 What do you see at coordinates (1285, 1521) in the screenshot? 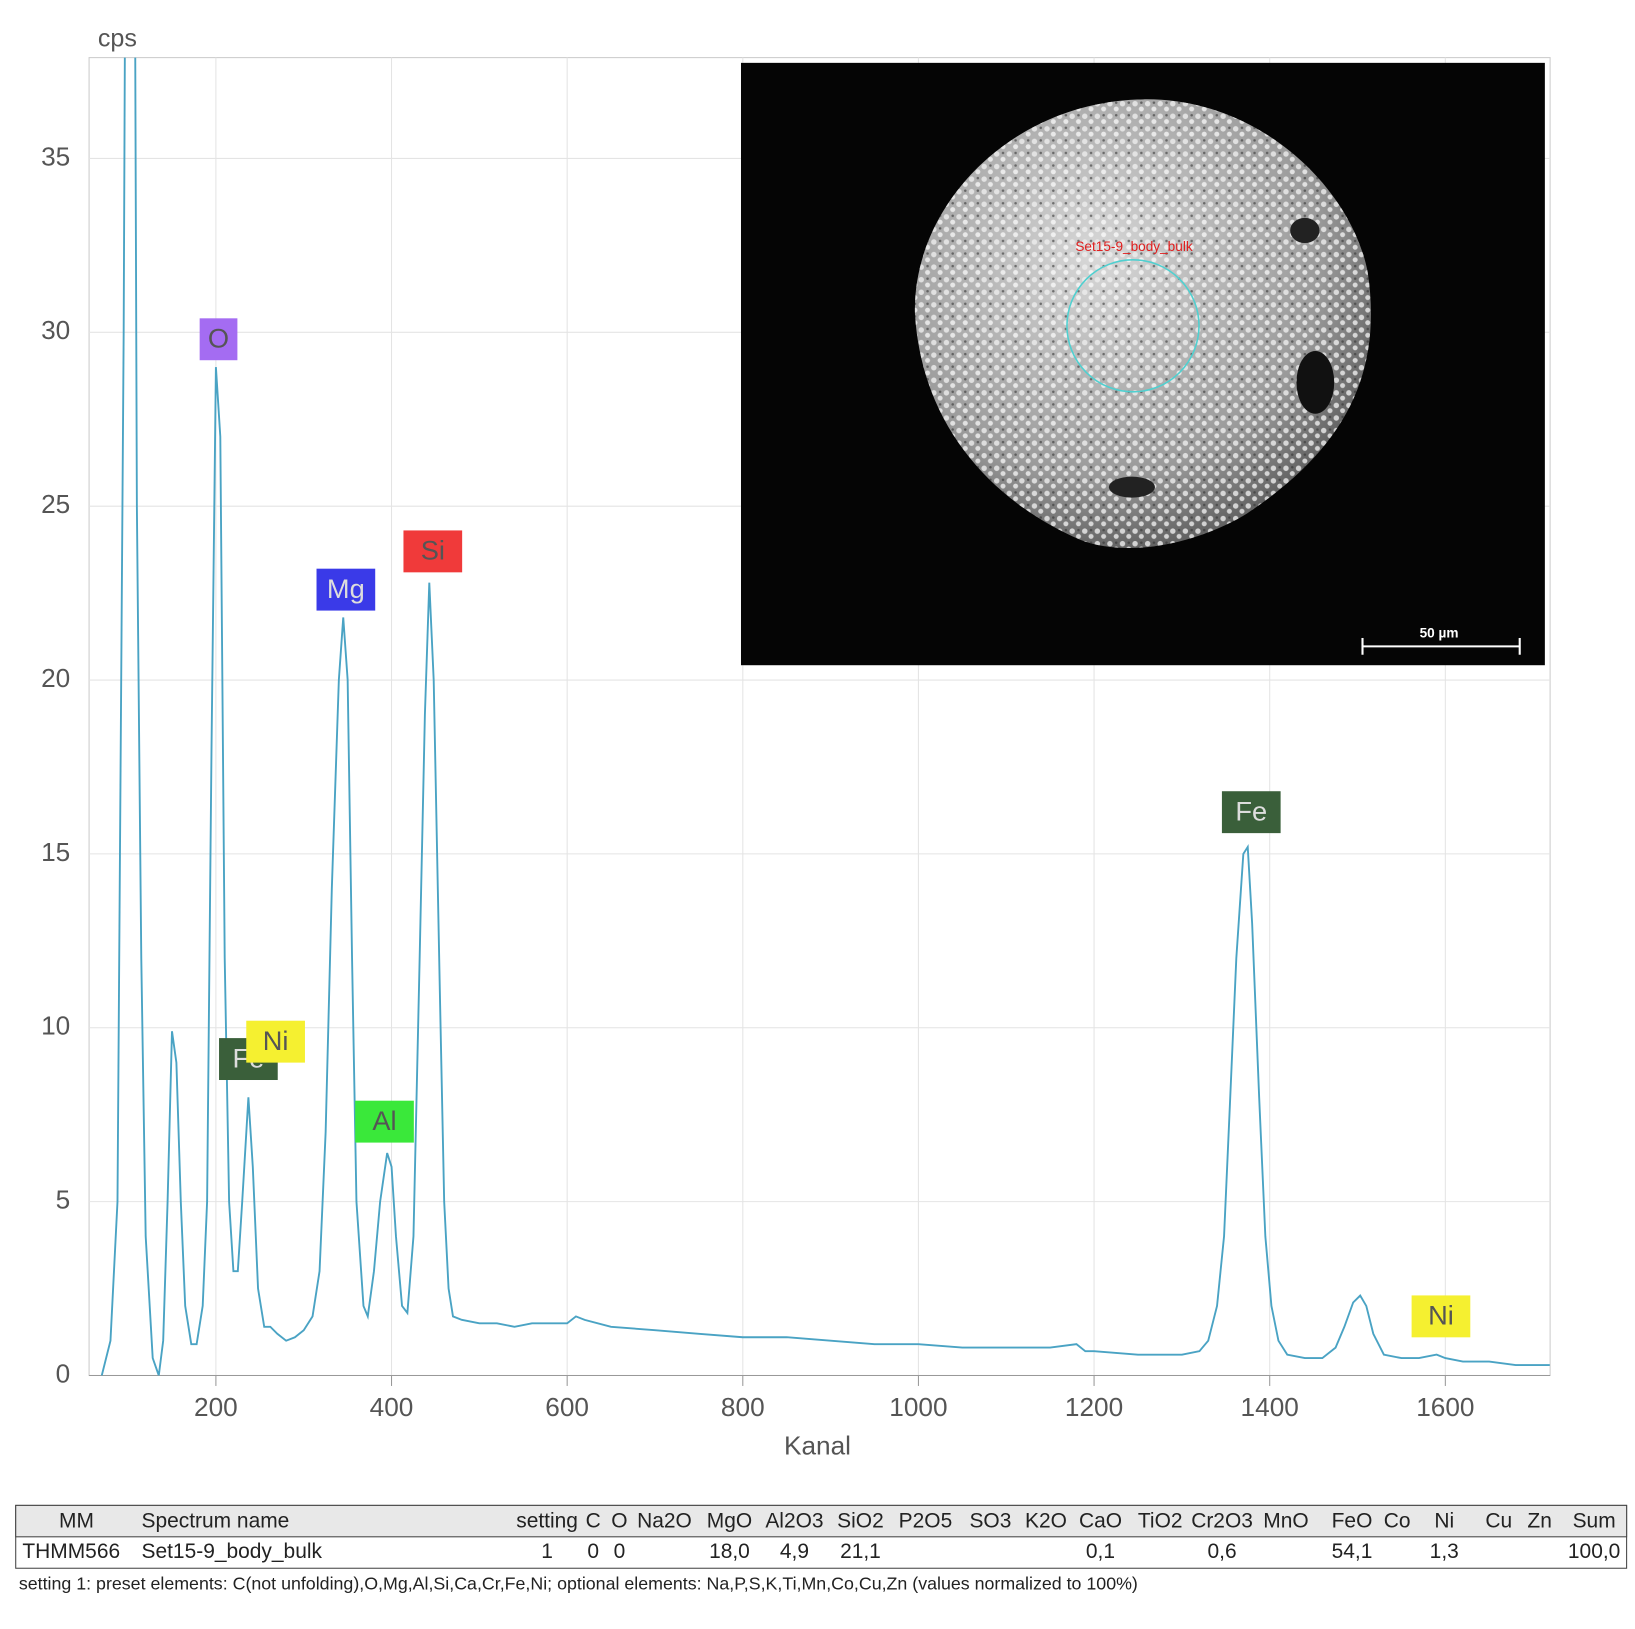
I see `table-header-cell: MnO` at bounding box center [1285, 1521].